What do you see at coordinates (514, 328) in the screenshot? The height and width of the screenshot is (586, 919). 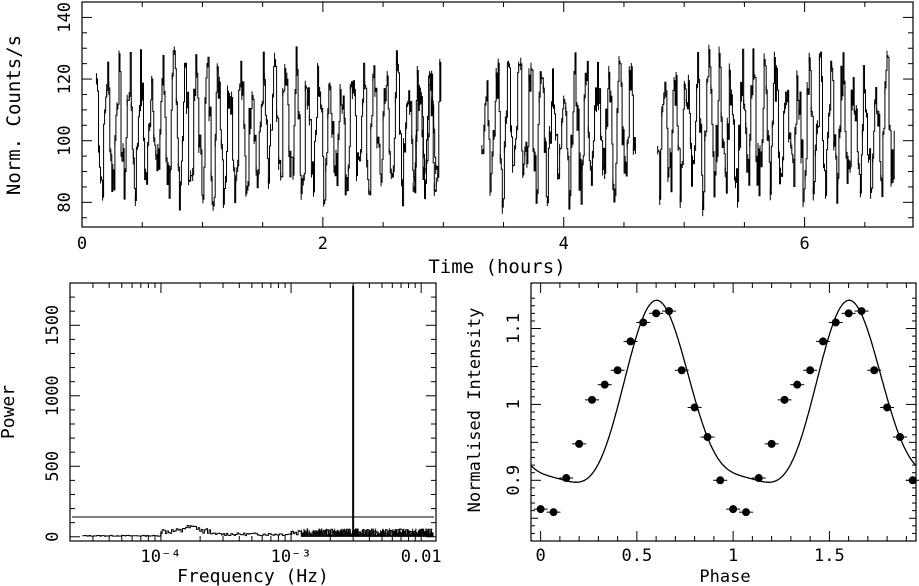 I see `y-tick-label: 1.1` at bounding box center [514, 328].